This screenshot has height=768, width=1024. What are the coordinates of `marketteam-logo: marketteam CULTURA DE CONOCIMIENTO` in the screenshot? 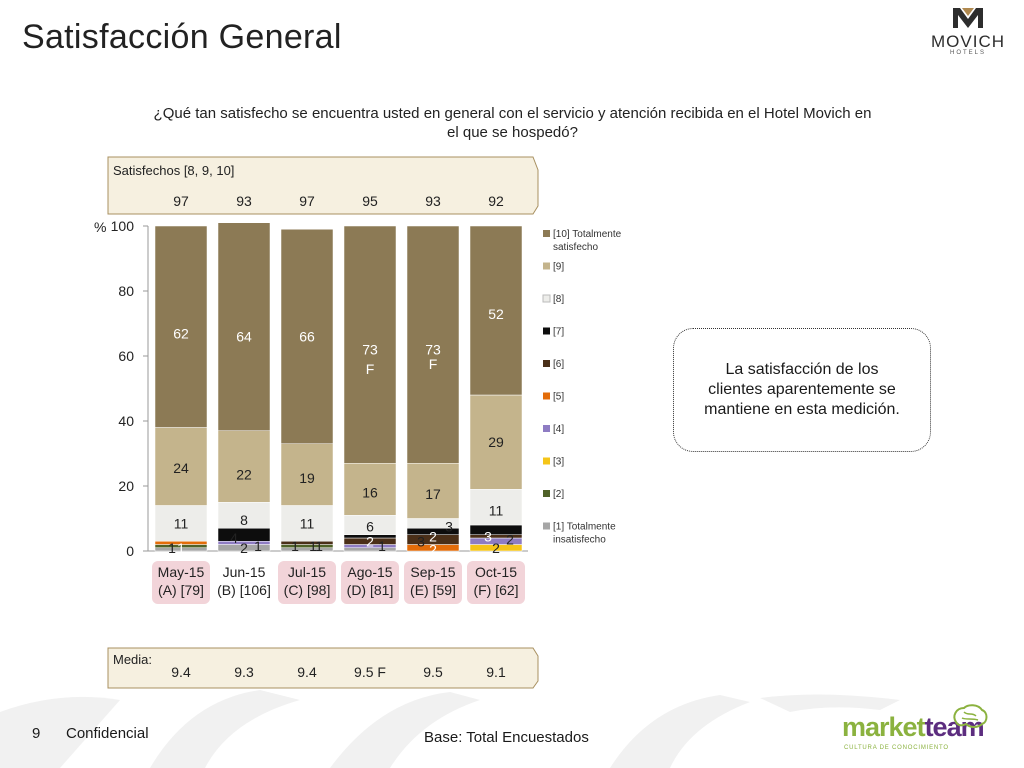 It's located at (917, 731).